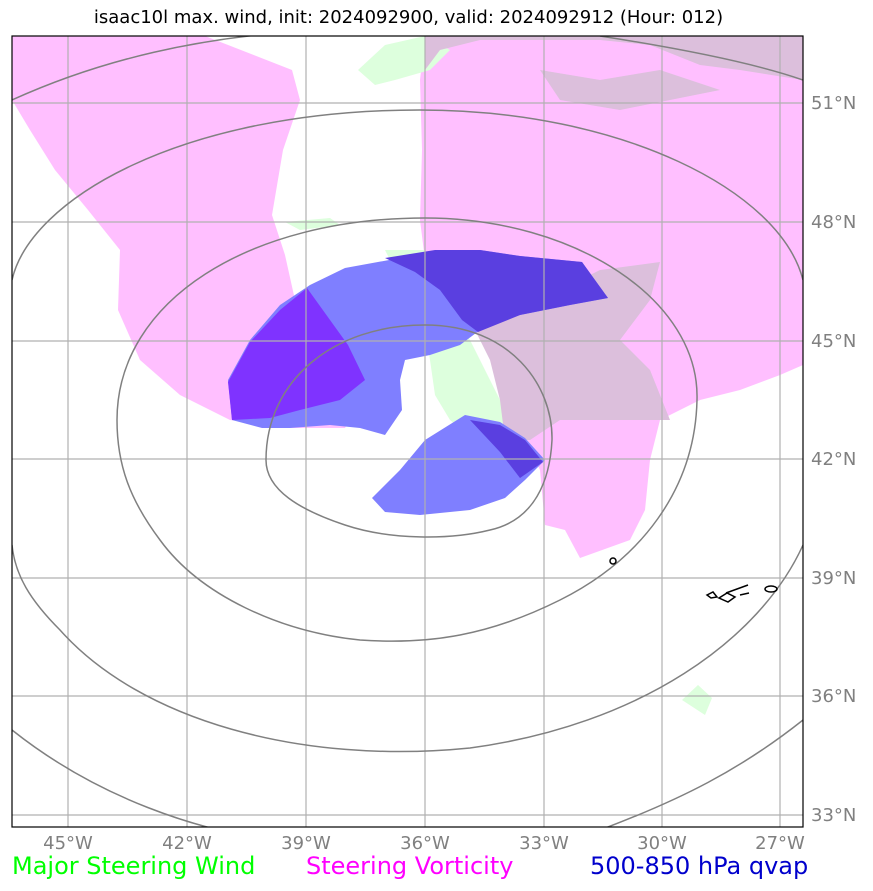 The image size is (873, 891). What do you see at coordinates (544, 843) in the screenshot?
I see `lon-tick-label: 33°W` at bounding box center [544, 843].